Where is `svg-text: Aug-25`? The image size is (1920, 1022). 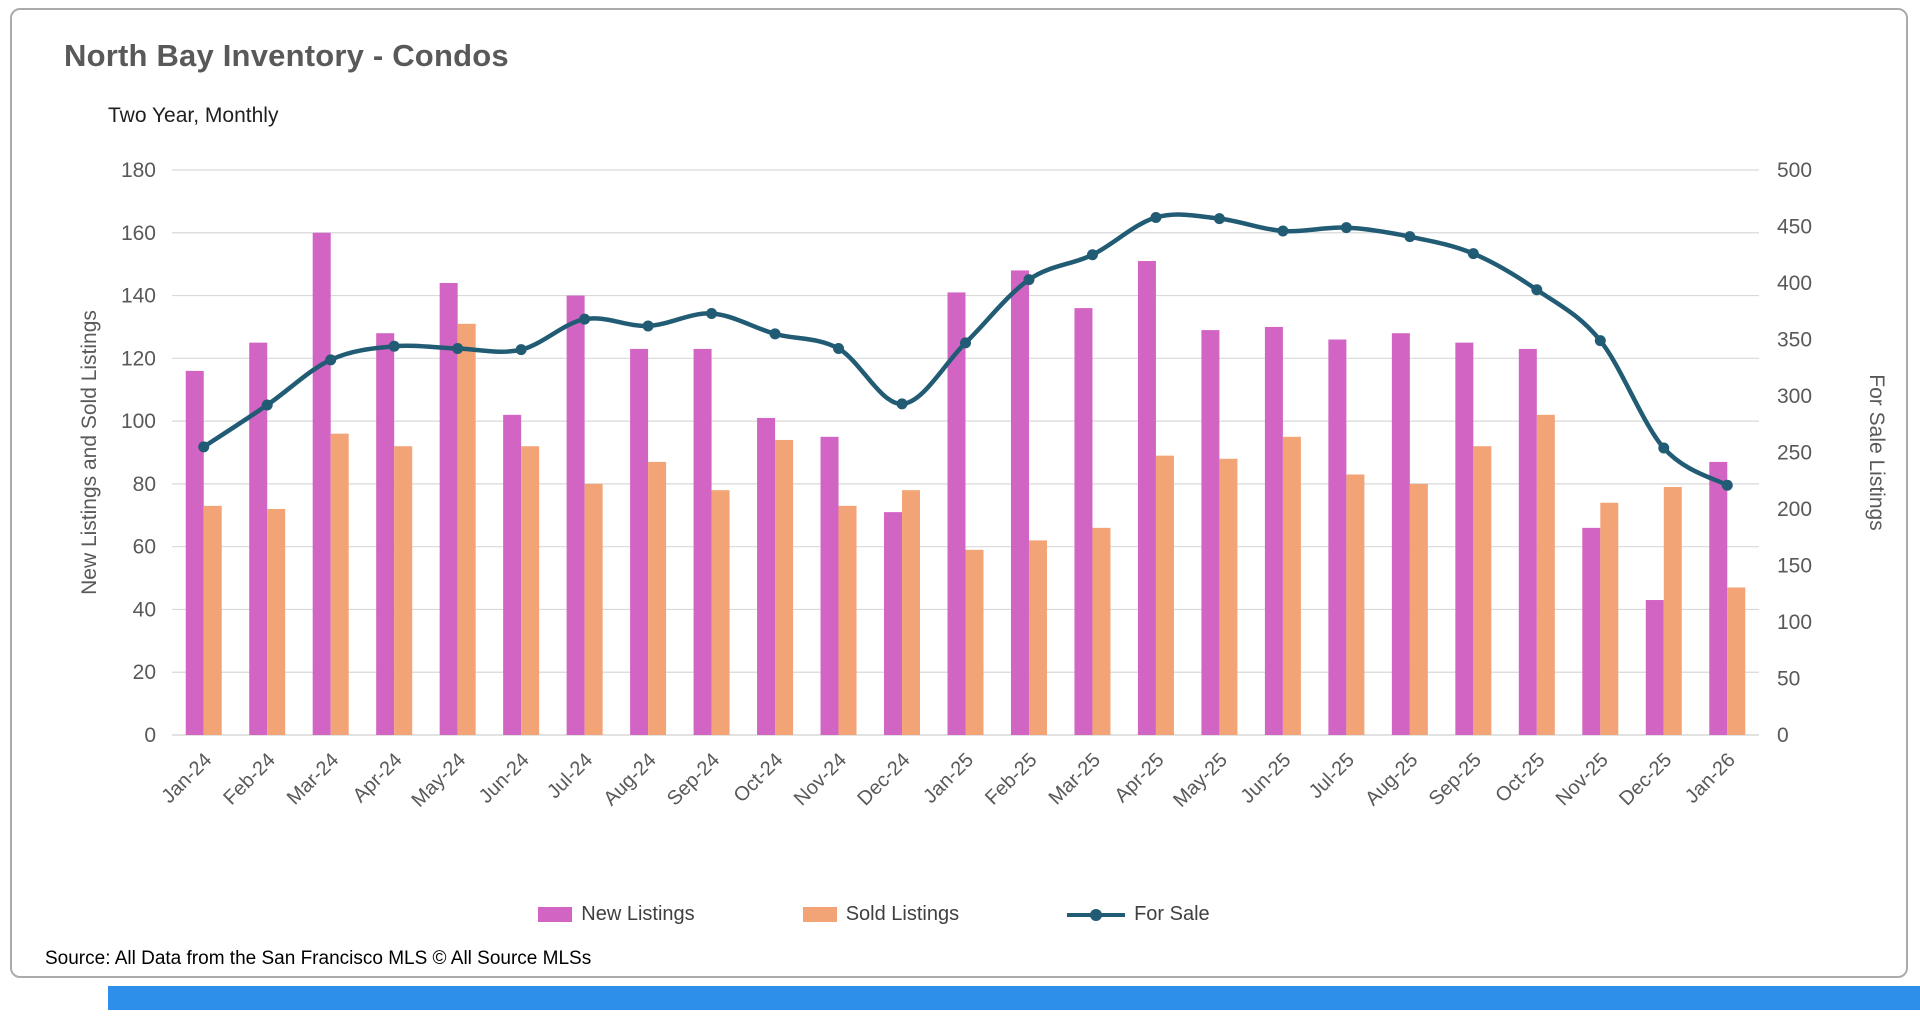 svg-text: Aug-25 is located at coordinates (1391, 779).